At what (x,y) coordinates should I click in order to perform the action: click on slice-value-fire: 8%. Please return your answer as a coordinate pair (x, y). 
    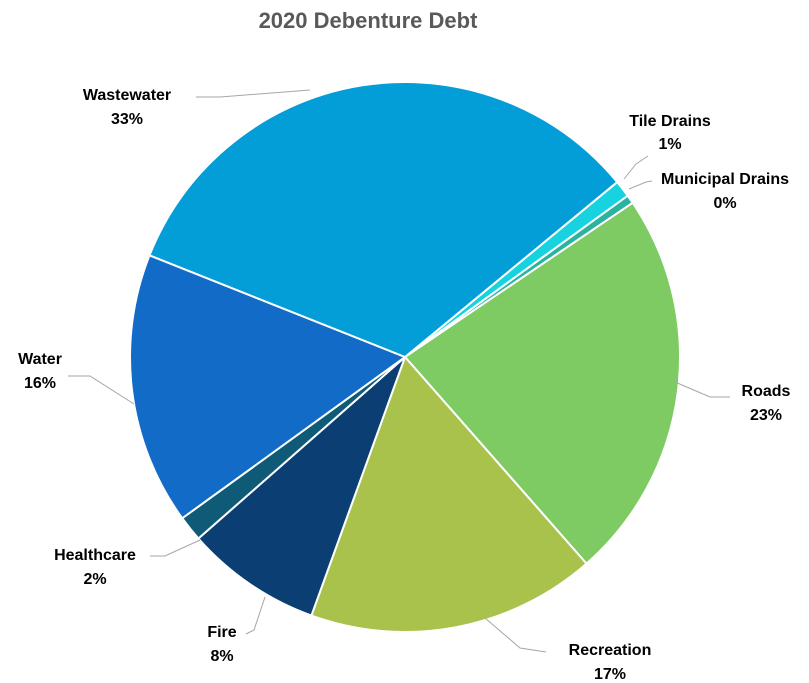
    Looking at the image, I should click on (221, 656).